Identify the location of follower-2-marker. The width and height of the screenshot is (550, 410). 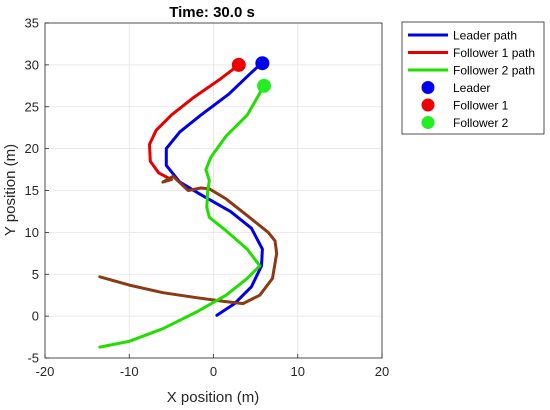
(264, 85).